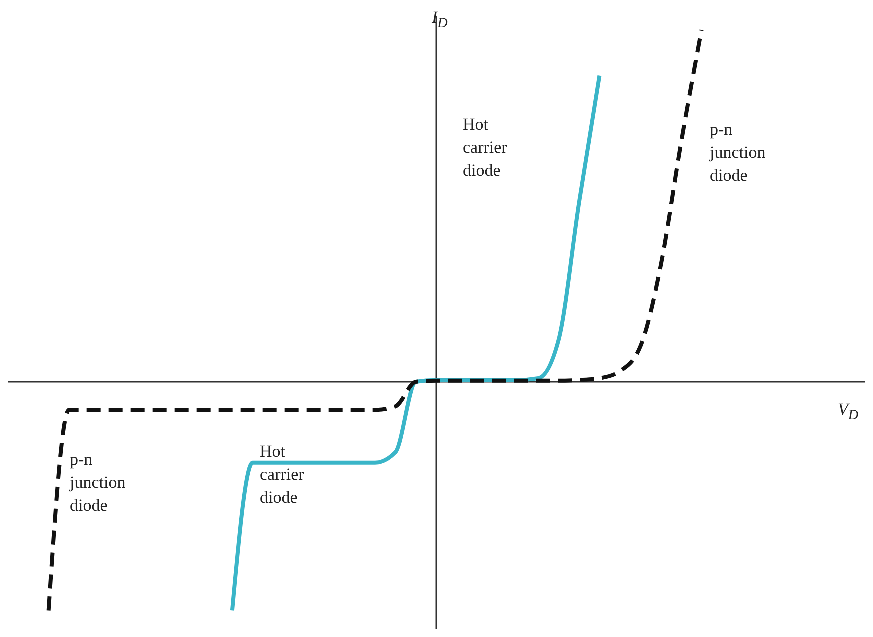 This screenshot has height=637, width=873. Describe the element at coordinates (440, 20) in the screenshot. I see `y-axis-title: I$_{D}$` at that location.